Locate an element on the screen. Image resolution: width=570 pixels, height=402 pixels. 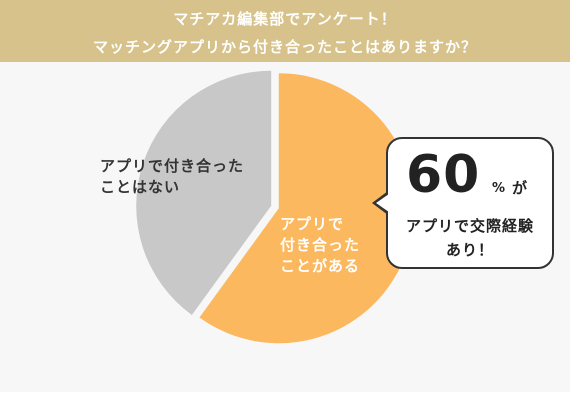
slice-label-no: アプリで付き合った ことはない is located at coordinates (185, 177).